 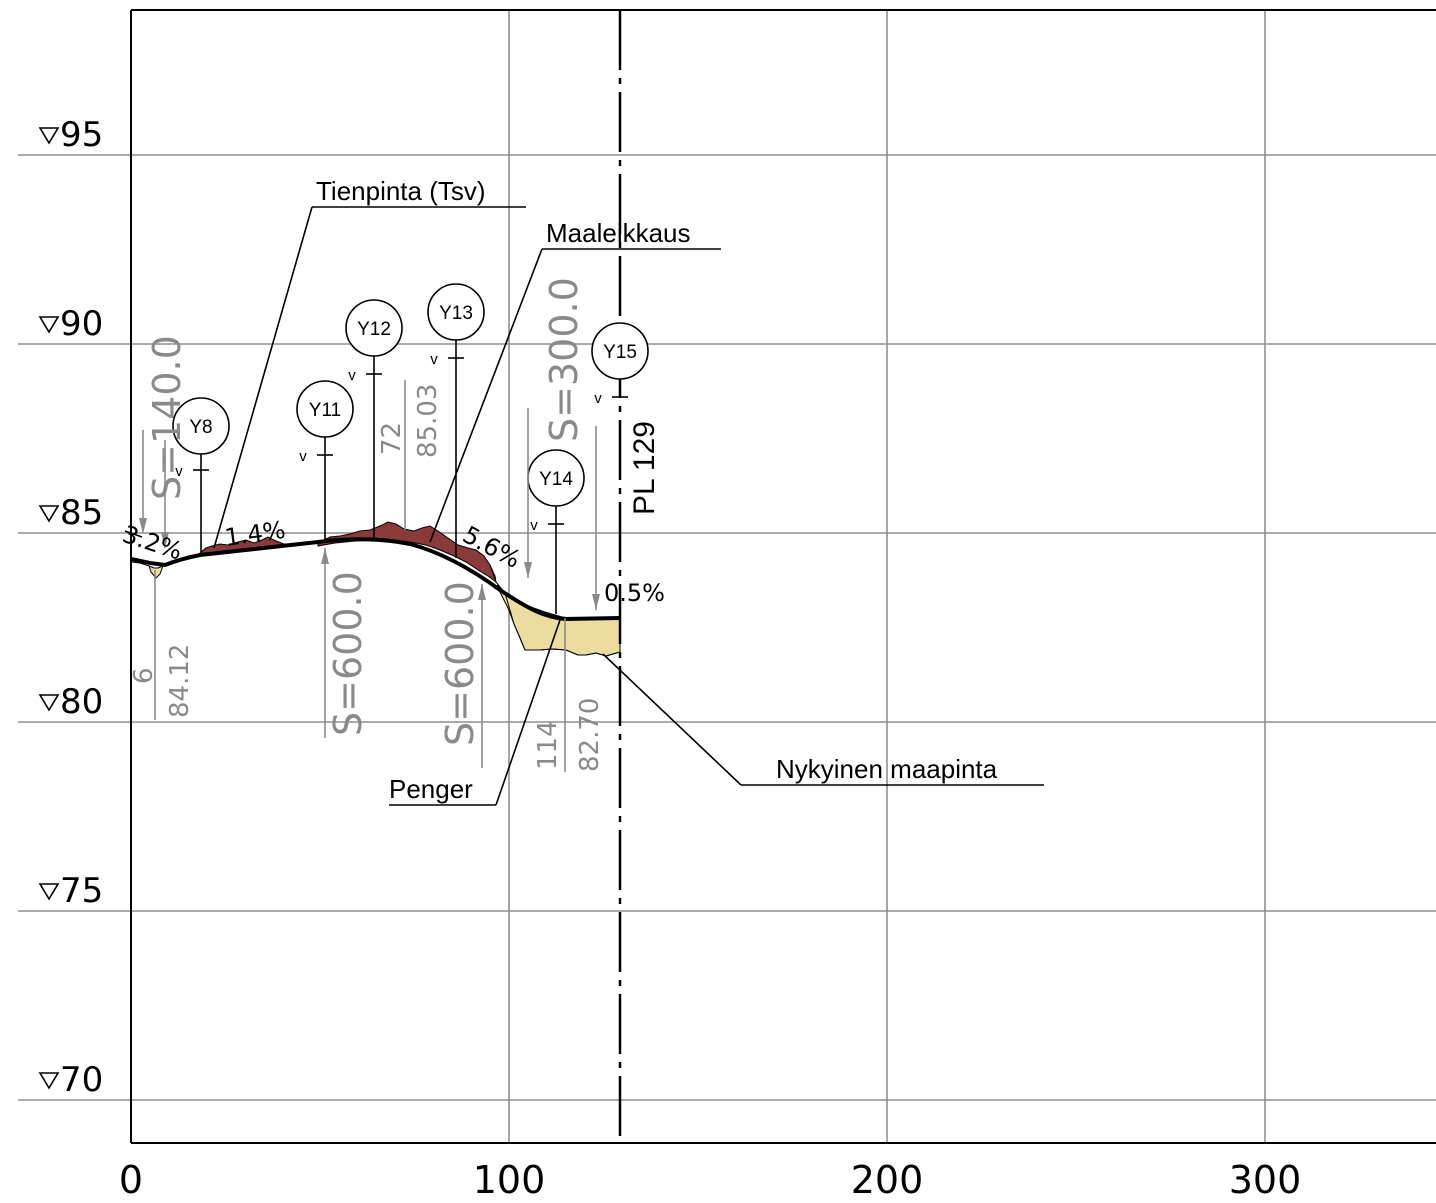 What do you see at coordinates (548, 745) in the screenshot?
I see `breakpoint-station-3: 114` at bounding box center [548, 745].